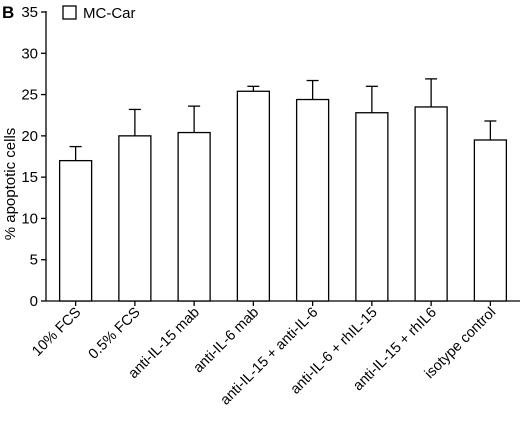 The width and height of the screenshot is (520, 431). What do you see at coordinates (109, 13) in the screenshot?
I see `legend-label: MC-Car` at bounding box center [109, 13].